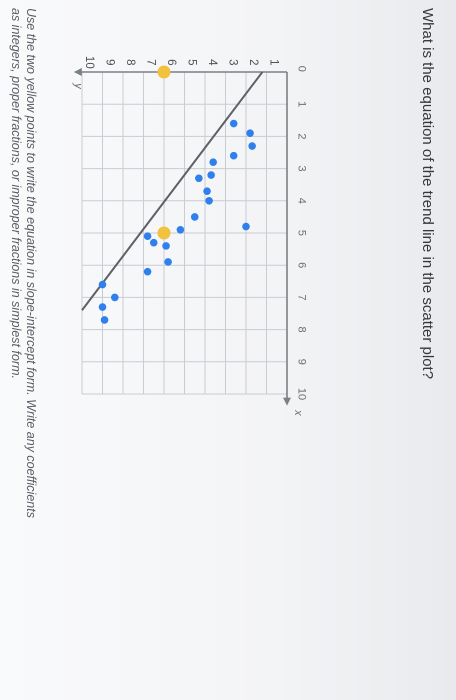 The width and height of the screenshot is (456, 700). Describe the element at coordinates (301, 104) in the screenshot. I see `x-tick-label-1: 1` at that location.